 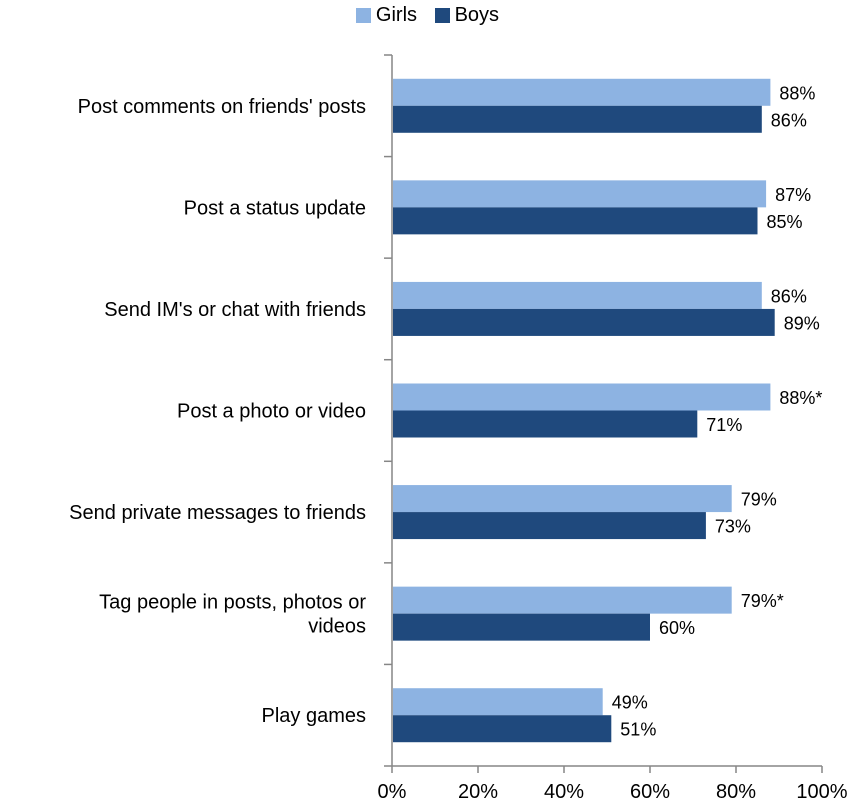 What do you see at coordinates (724, 425) in the screenshot?
I see `data-label-boys: 71%` at bounding box center [724, 425].